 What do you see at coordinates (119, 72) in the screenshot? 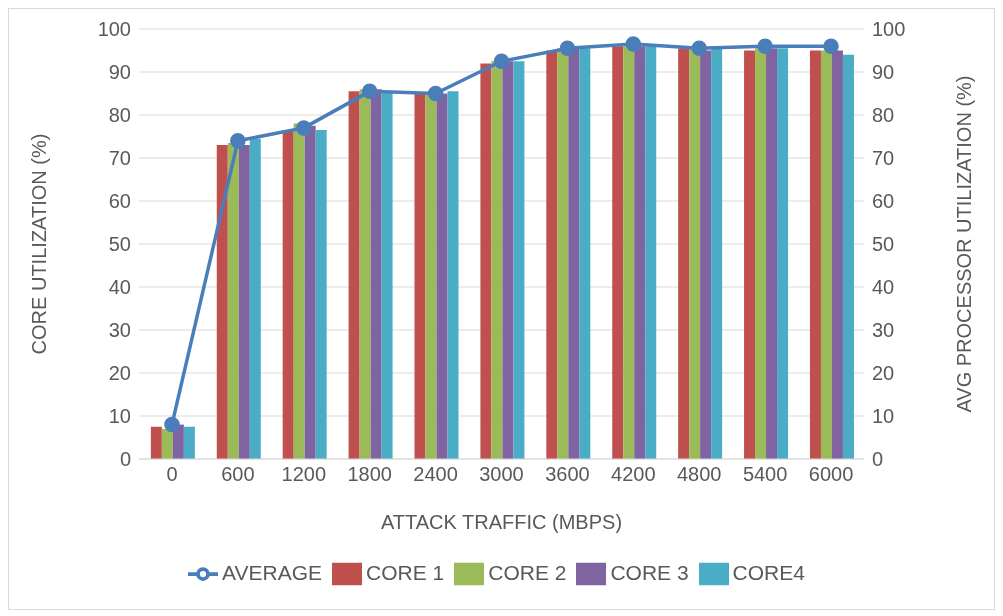
I see `y-tick-label: 90` at bounding box center [119, 72].